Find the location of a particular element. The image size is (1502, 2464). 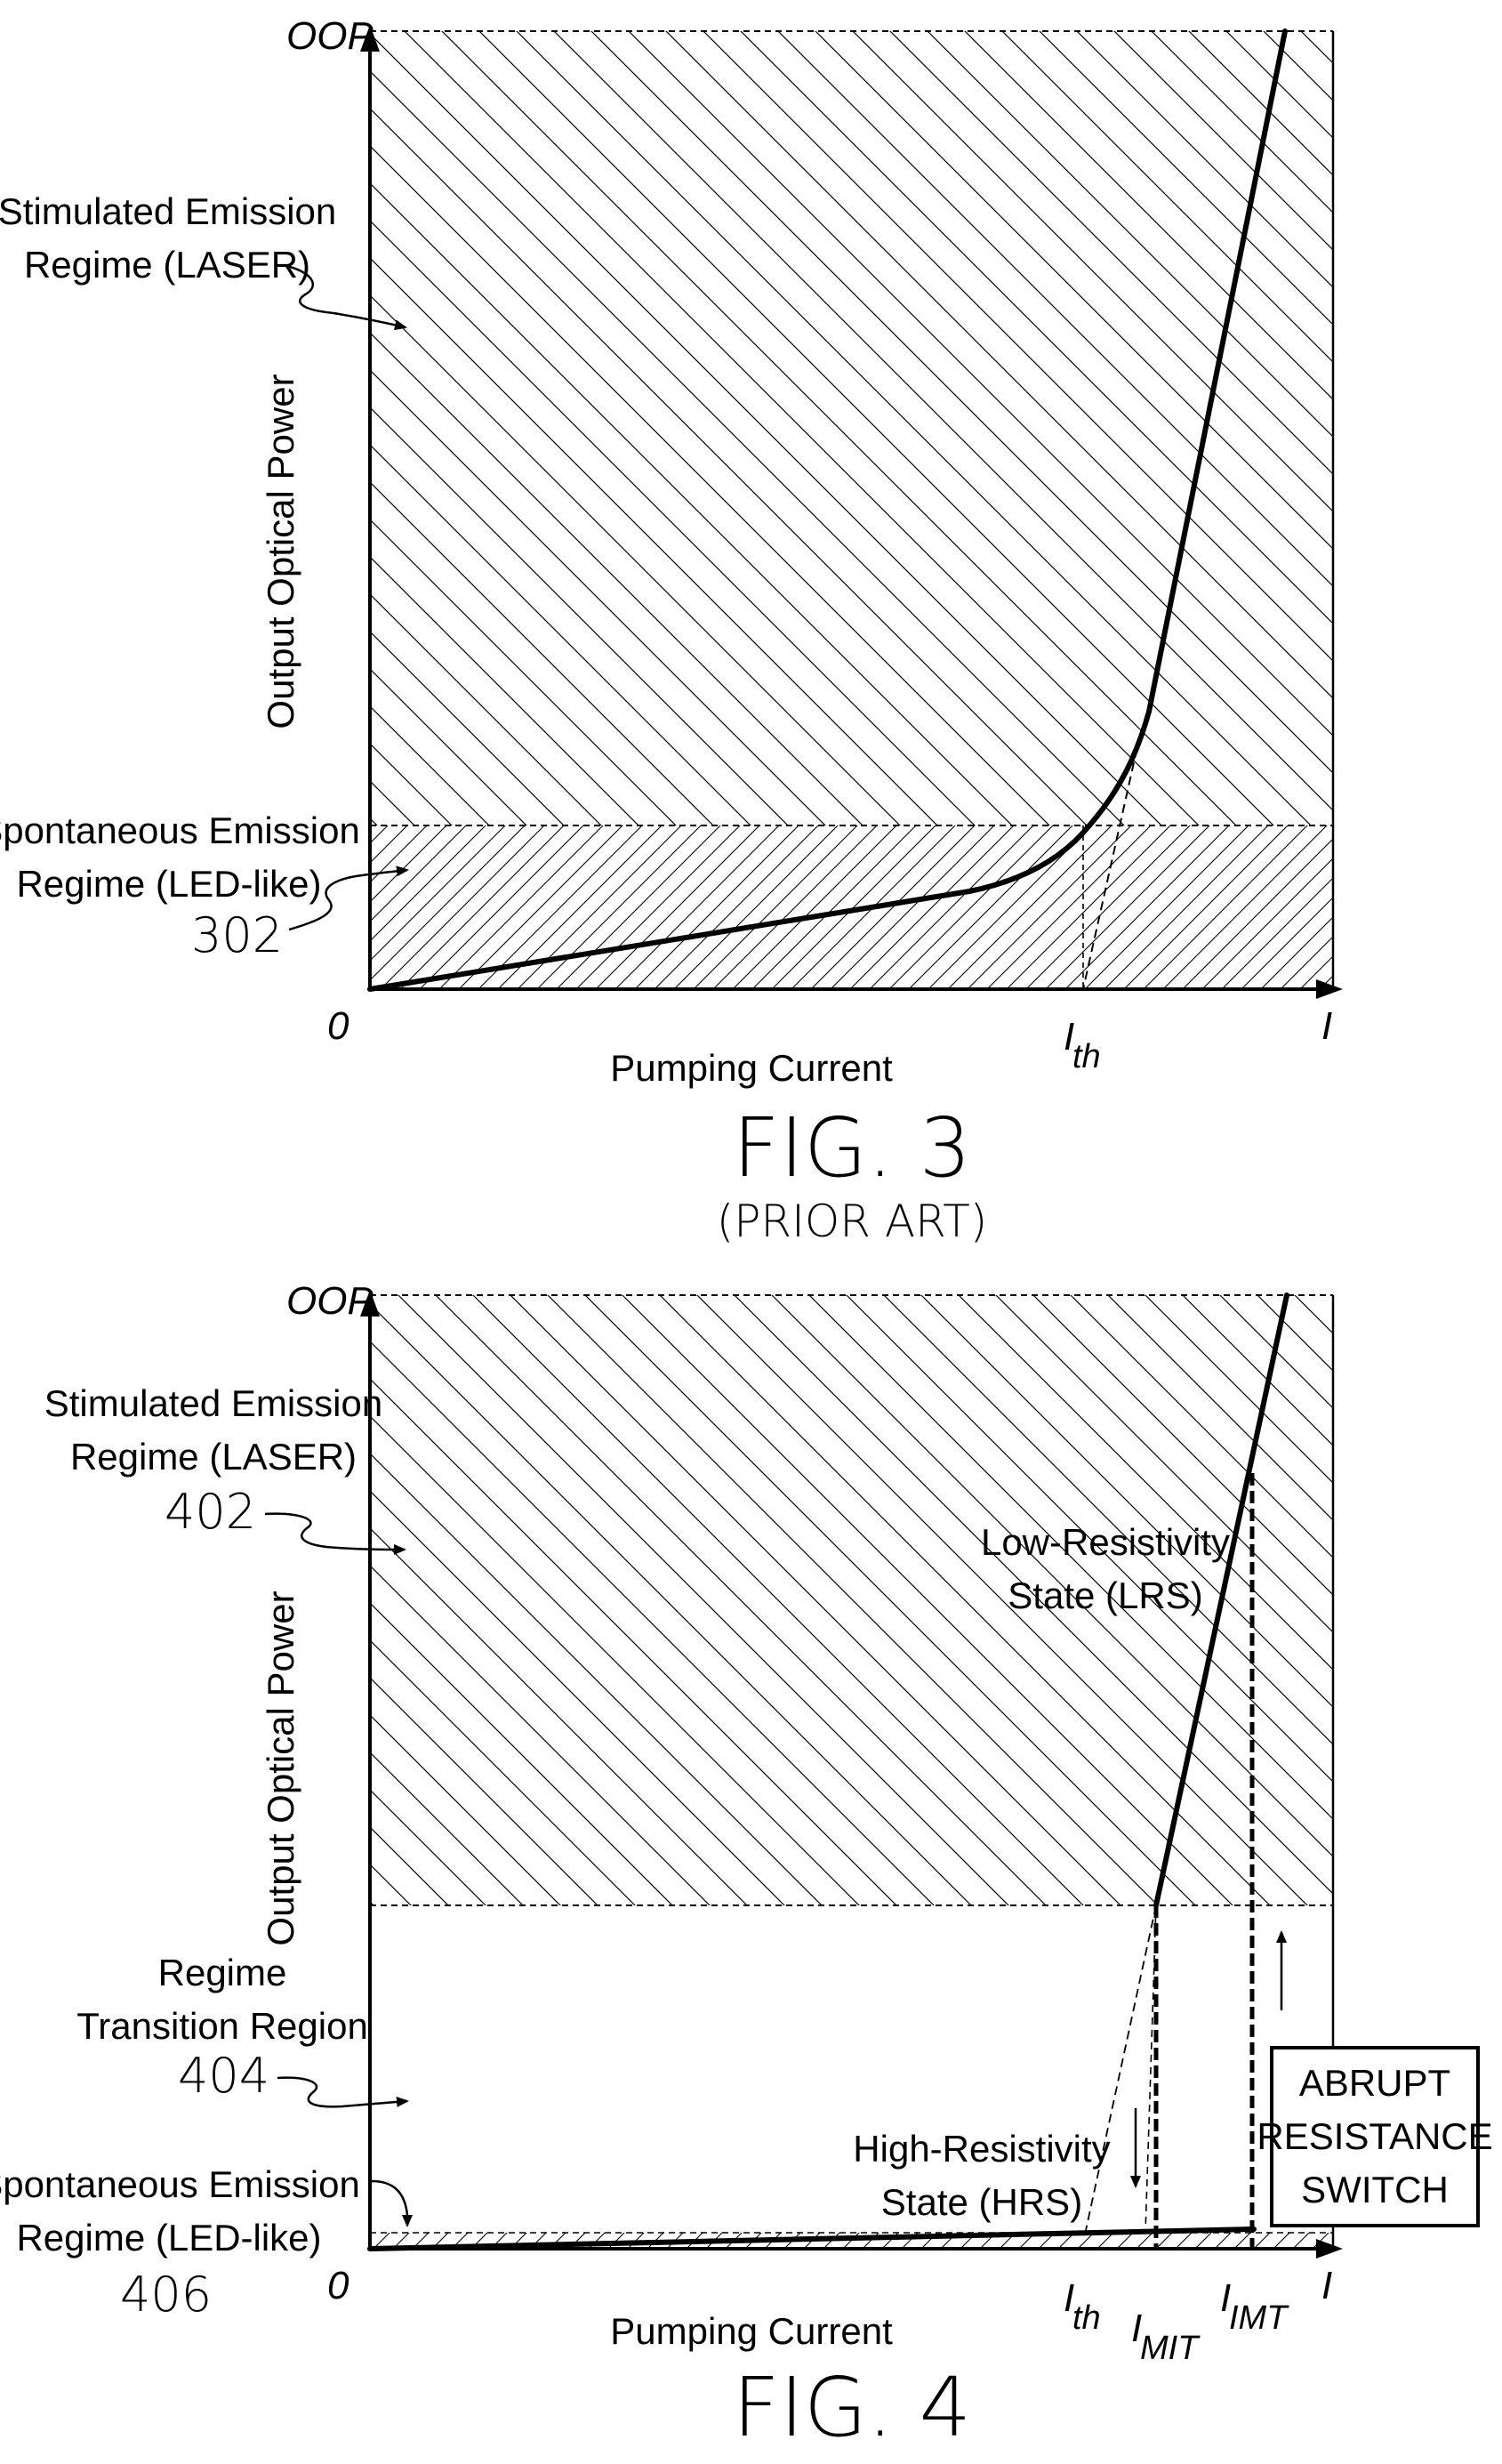

fig4-lrs-label-2: State (LRS) is located at coordinates (1105, 1595).